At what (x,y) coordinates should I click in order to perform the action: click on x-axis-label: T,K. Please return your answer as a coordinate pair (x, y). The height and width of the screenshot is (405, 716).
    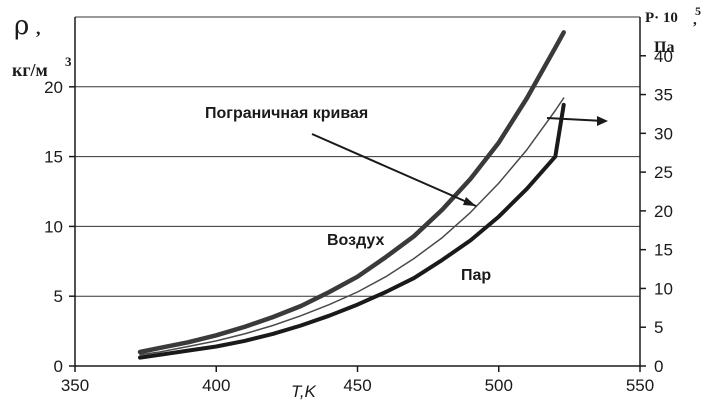
    Looking at the image, I should click on (304, 391).